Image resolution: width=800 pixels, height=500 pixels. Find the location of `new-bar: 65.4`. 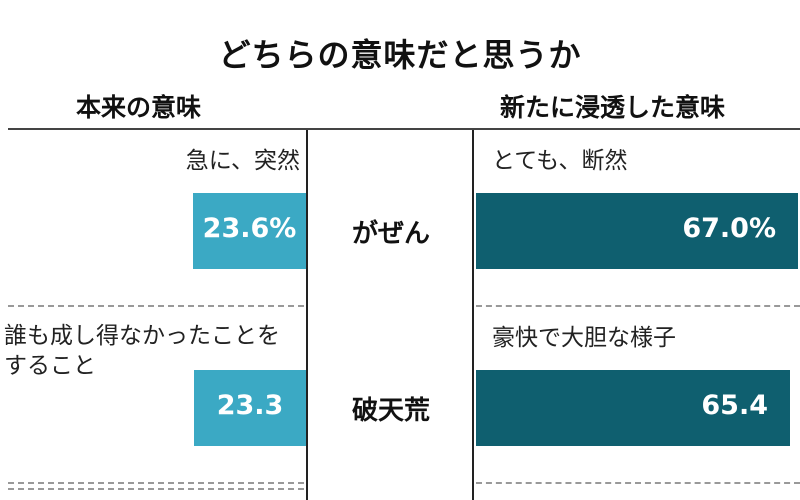

new-bar: 65.4 is located at coordinates (633, 408).